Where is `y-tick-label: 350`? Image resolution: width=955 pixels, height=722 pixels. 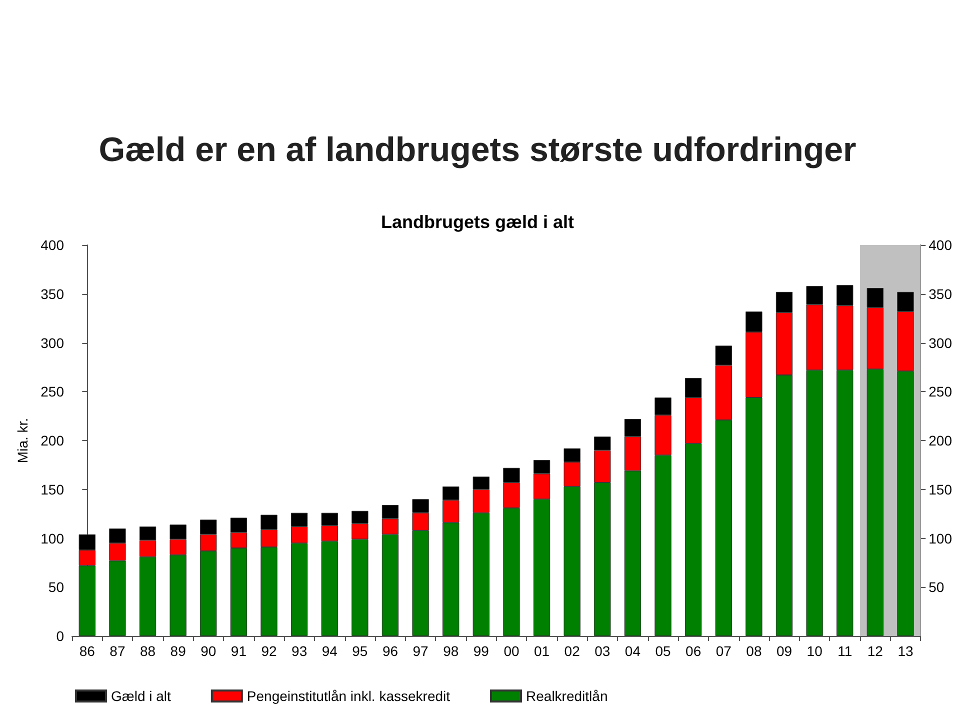
y-tick-label: 350 is located at coordinates (52, 294).